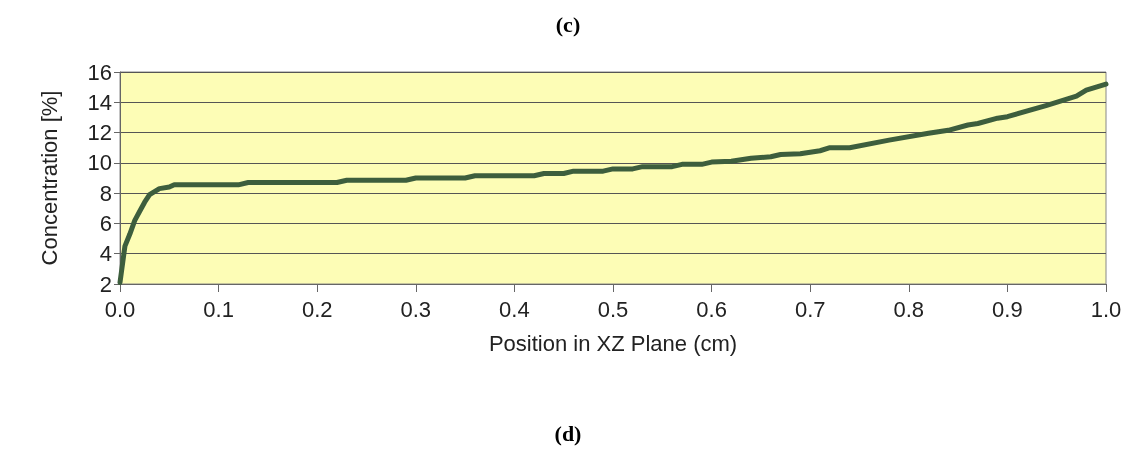 This screenshot has height=452, width=1136. What do you see at coordinates (49, 178) in the screenshot?
I see `y-axis-title: Concentration [%]` at bounding box center [49, 178].